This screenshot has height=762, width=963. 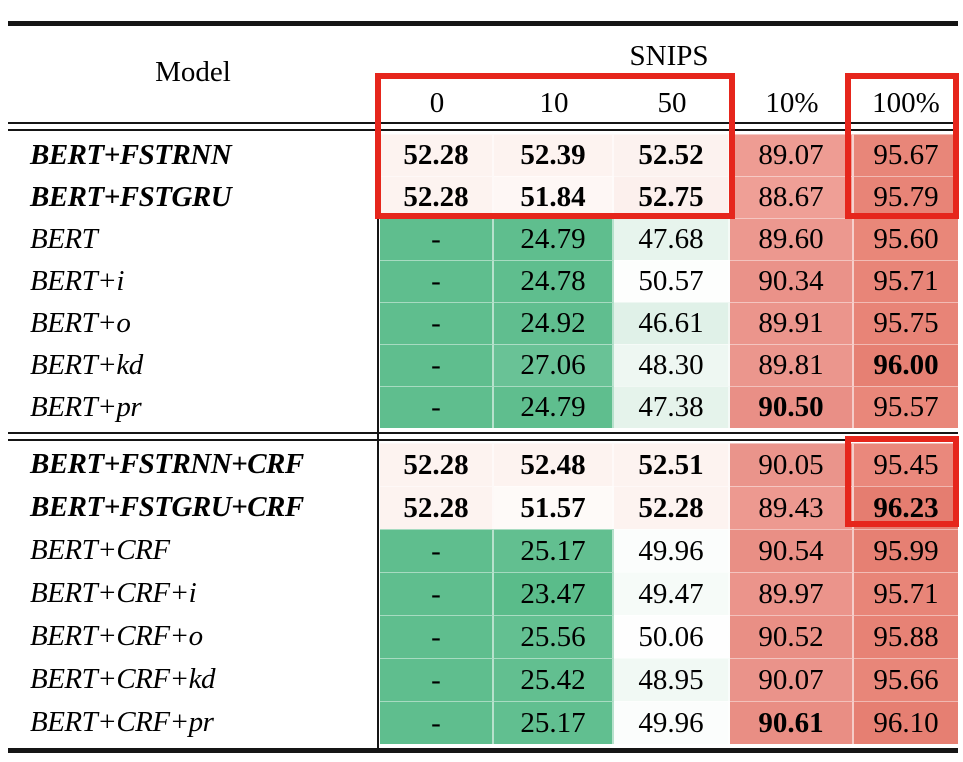 I want to click on value-cell: 89.97, so click(x=792, y=593).